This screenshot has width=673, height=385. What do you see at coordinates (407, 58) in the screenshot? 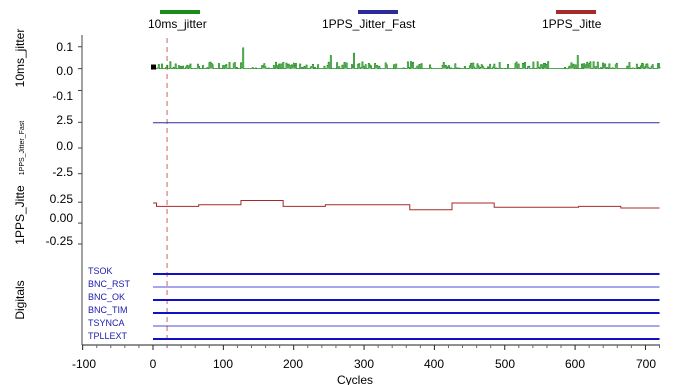
I see `series-line-10ms-jitter` at bounding box center [407, 58].